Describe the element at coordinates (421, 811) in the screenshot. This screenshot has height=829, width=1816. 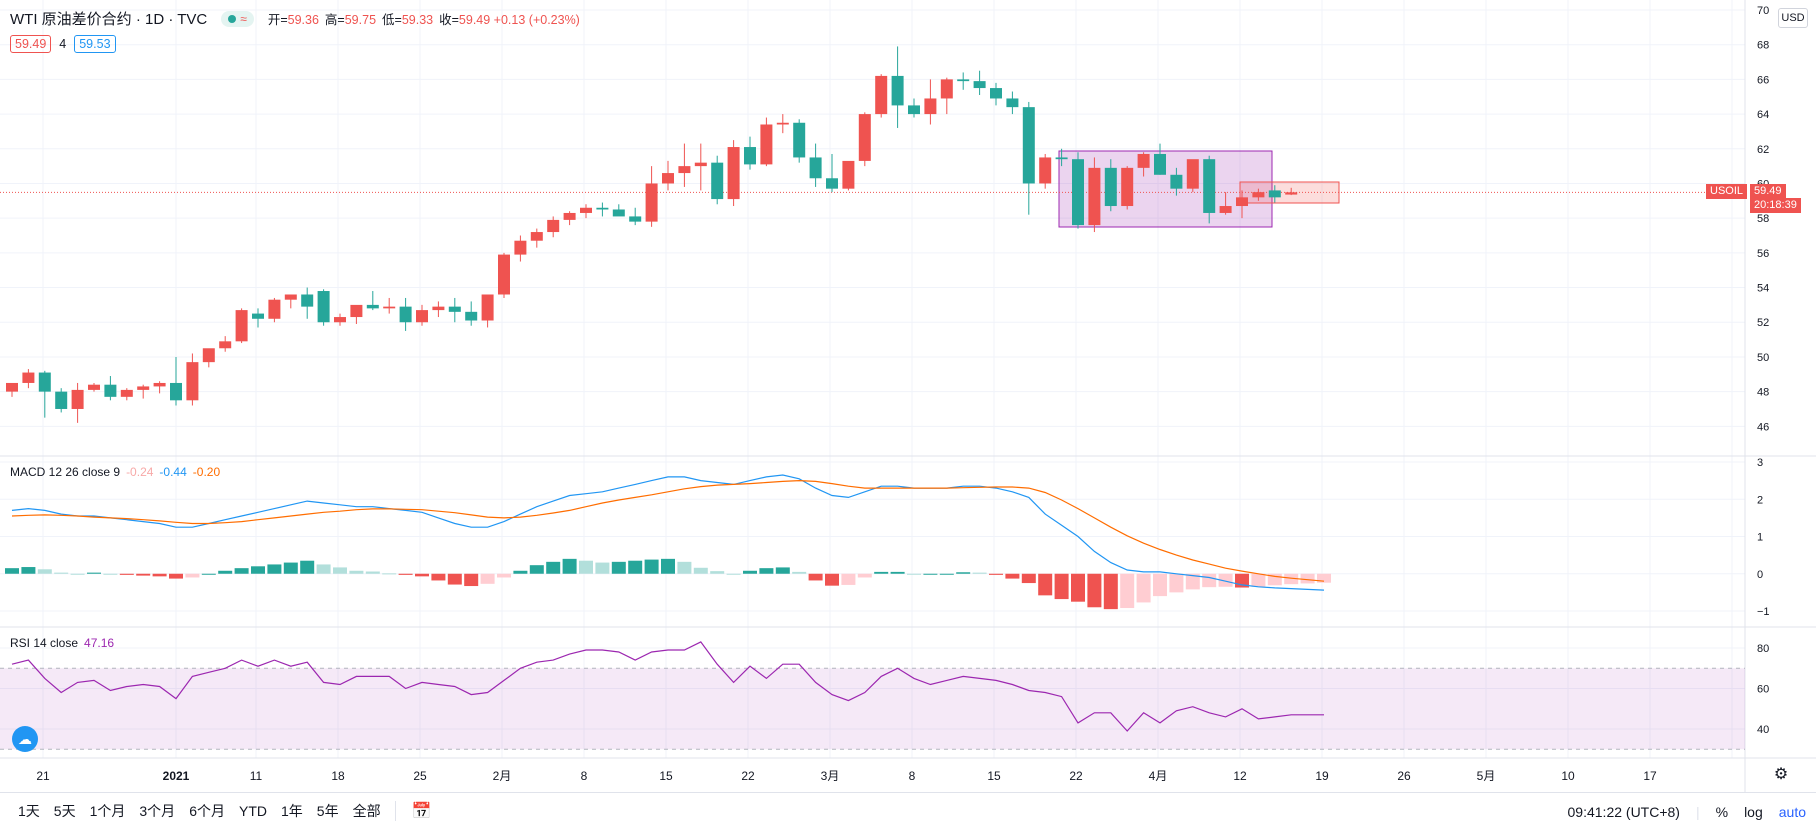
I see `calendar-icon: 📅` at that location.